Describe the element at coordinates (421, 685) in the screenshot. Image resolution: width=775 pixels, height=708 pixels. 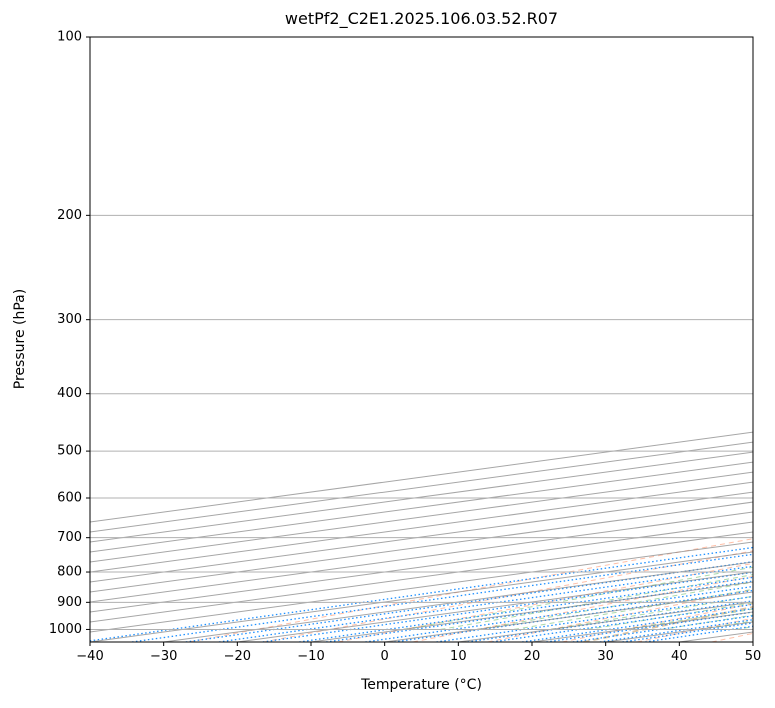
I see `x-axis-label: Temperature (°C)` at that location.